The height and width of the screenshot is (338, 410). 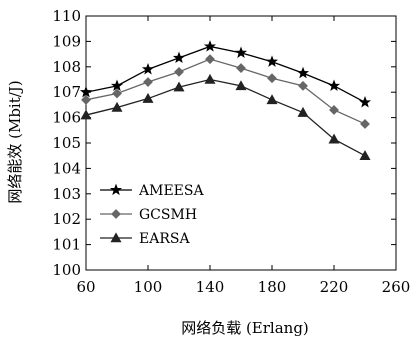 I want to click on y-tick-label: 102, so click(x=66, y=219).